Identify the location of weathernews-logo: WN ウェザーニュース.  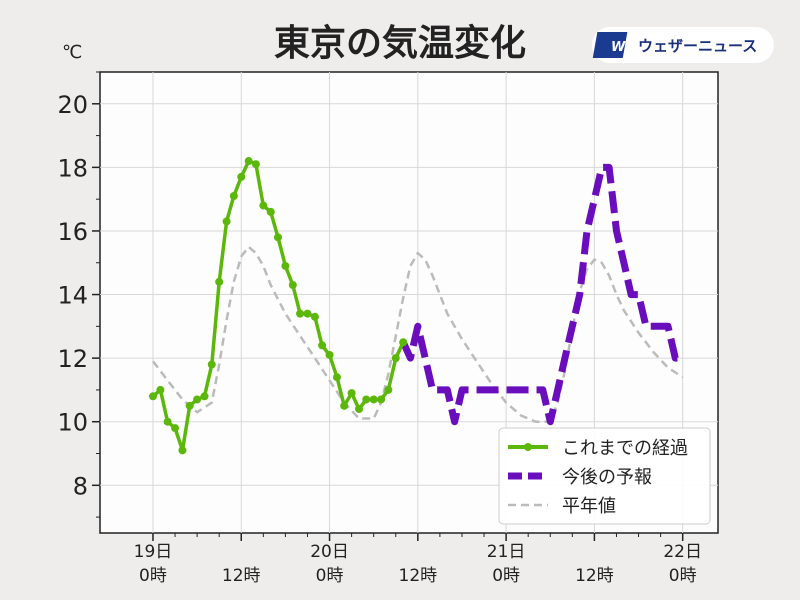
(683, 45).